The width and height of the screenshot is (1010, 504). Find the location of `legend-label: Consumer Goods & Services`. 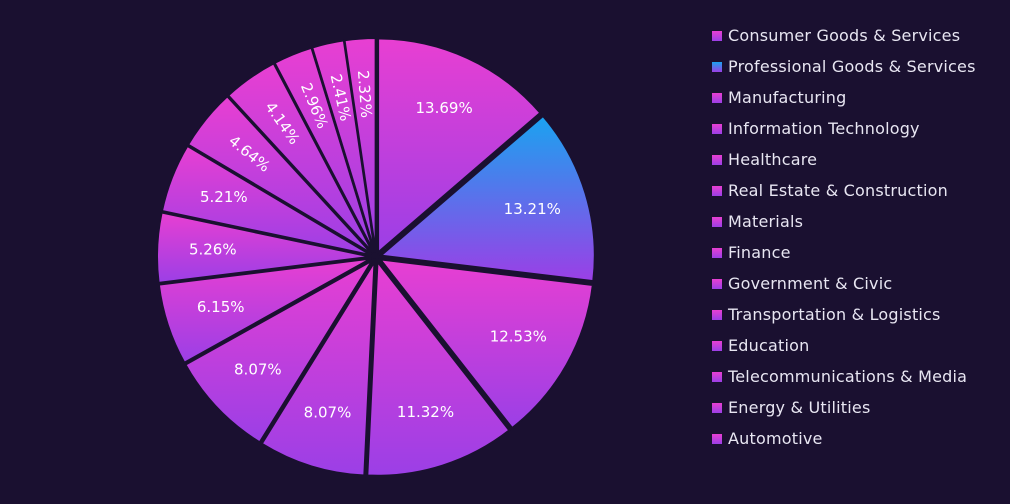

legend-label: Consumer Goods & Services is located at coordinates (844, 35).